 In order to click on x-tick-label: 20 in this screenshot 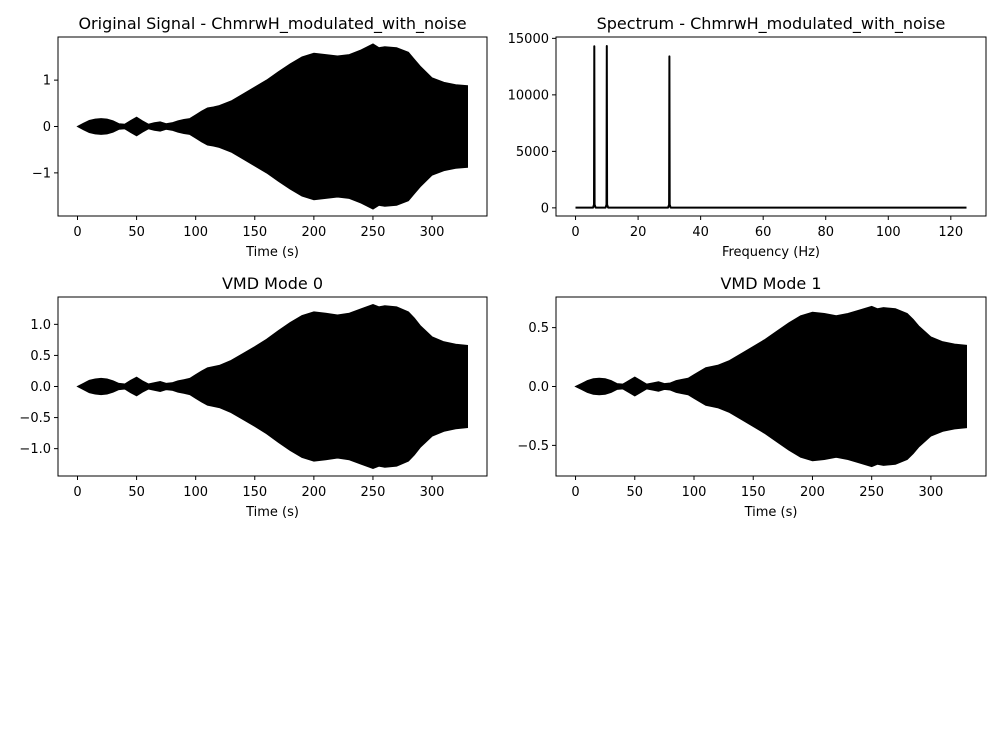, I will do `click(638, 232)`.